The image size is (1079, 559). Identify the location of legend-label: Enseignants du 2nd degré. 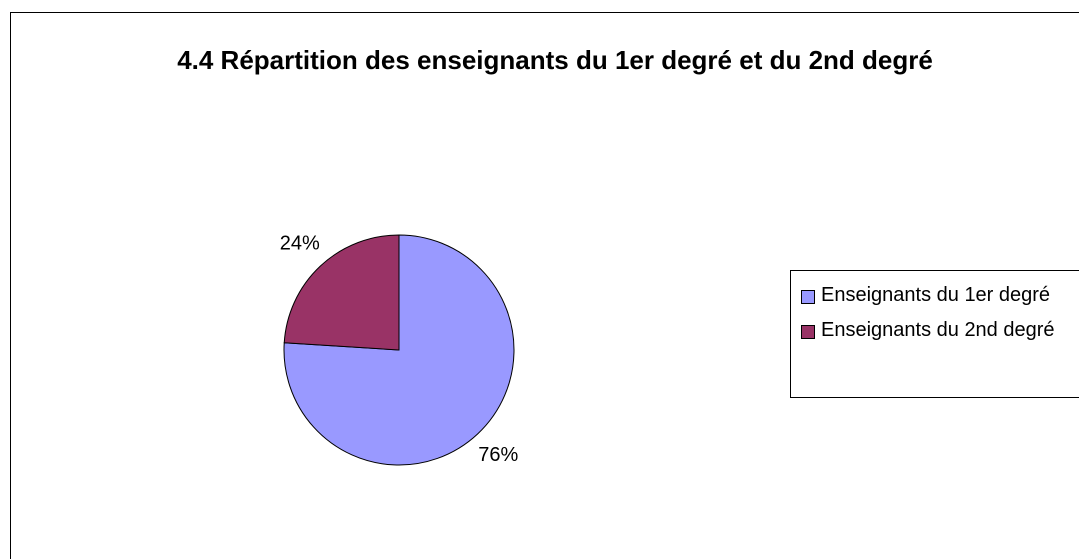
(938, 330).